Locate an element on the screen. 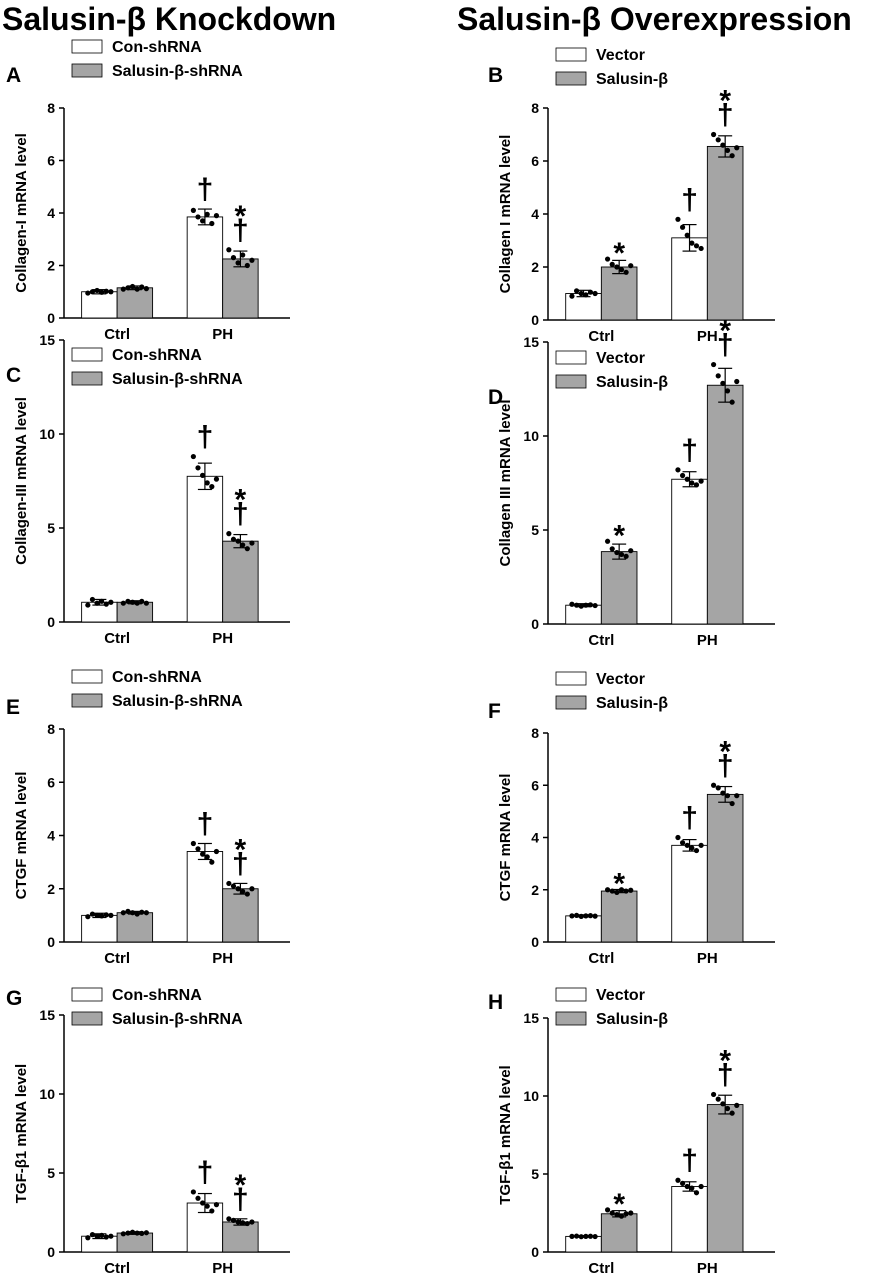 Image resolution: width=892 pixels, height=1287 pixels. panel-letter: A is located at coordinates (13, 75).